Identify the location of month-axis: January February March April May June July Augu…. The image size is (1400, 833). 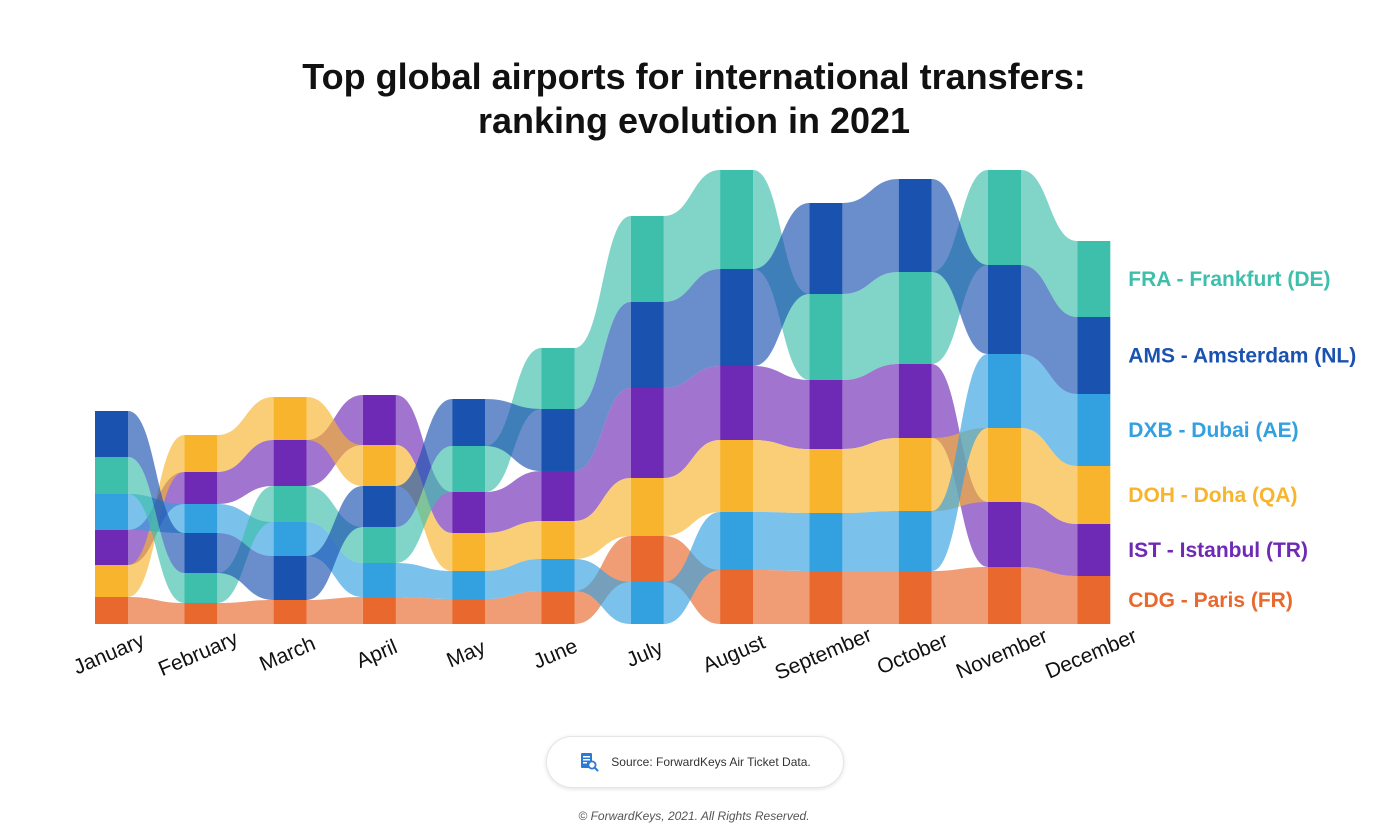
(605, 653).